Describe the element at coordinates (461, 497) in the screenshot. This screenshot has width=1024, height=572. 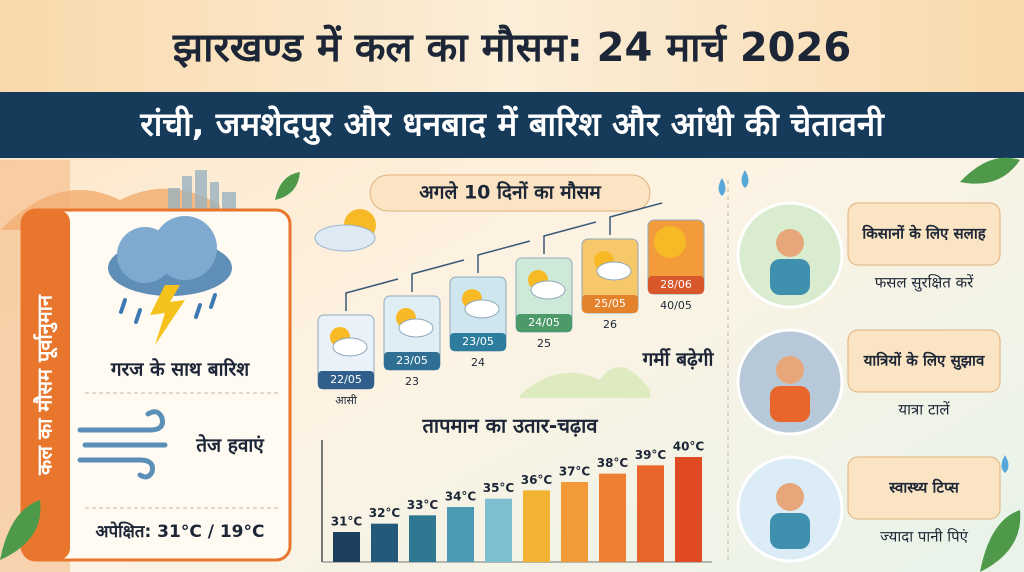
I see `temp-label: 34°C` at that location.